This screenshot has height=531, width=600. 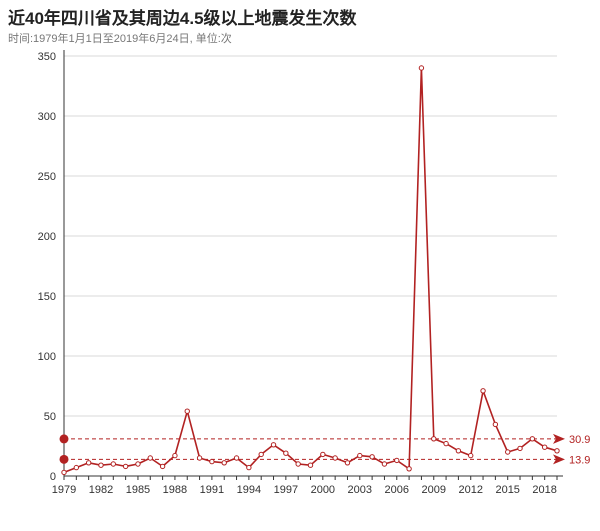 I want to click on x-tick-label: 2012, so click(x=470, y=490).